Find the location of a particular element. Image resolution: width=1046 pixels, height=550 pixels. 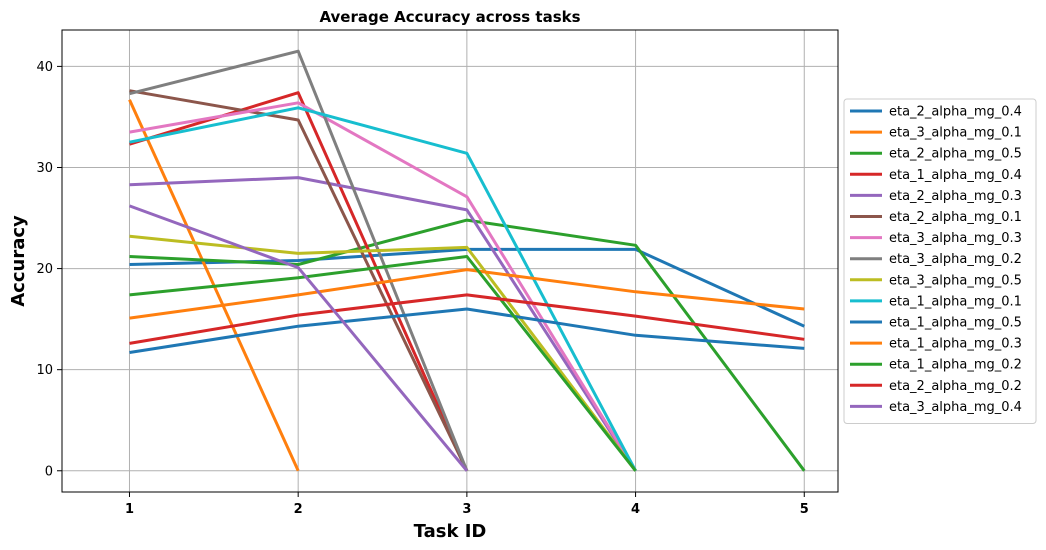

legend-label: eta_1_alpha_mg_0.1 is located at coordinates (955, 301).